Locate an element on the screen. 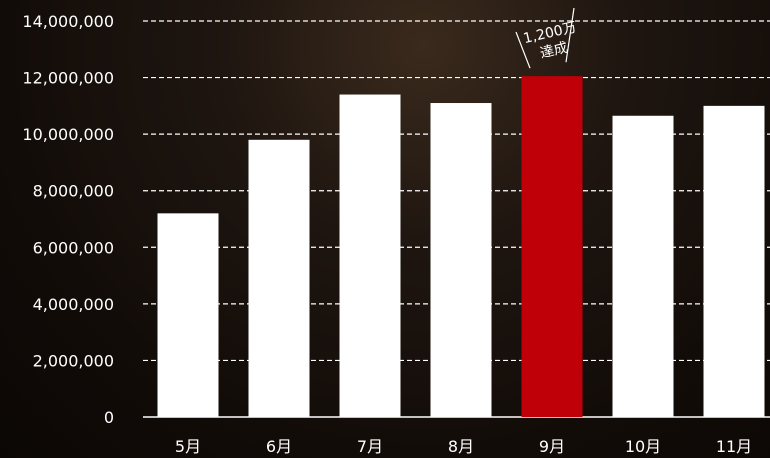 This screenshot has height=458, width=770. x-tick-label: 10月 is located at coordinates (643, 446).